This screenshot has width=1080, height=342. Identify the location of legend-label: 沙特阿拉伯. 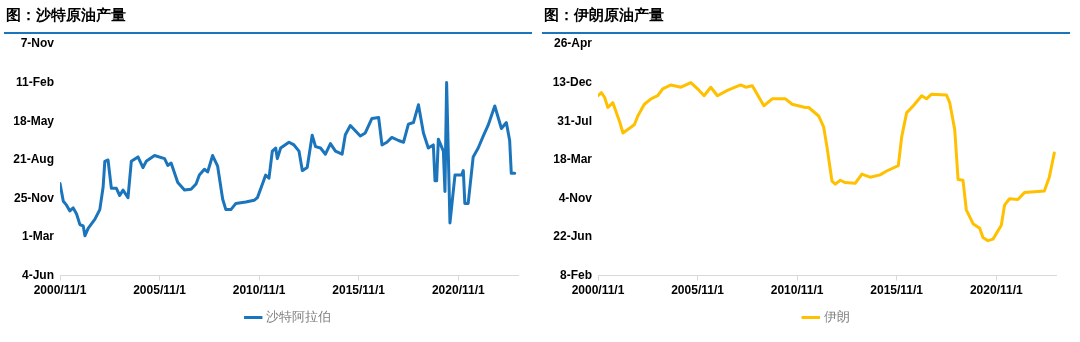
(299, 317).